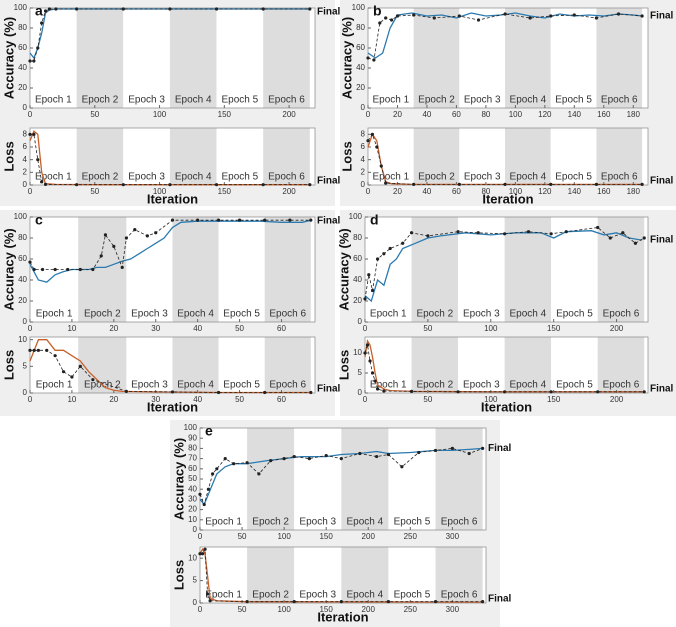 This screenshot has height=627, width=676. What do you see at coordinates (575, 114) in the screenshot?
I see `x-tick-label: 140` at bounding box center [575, 114].